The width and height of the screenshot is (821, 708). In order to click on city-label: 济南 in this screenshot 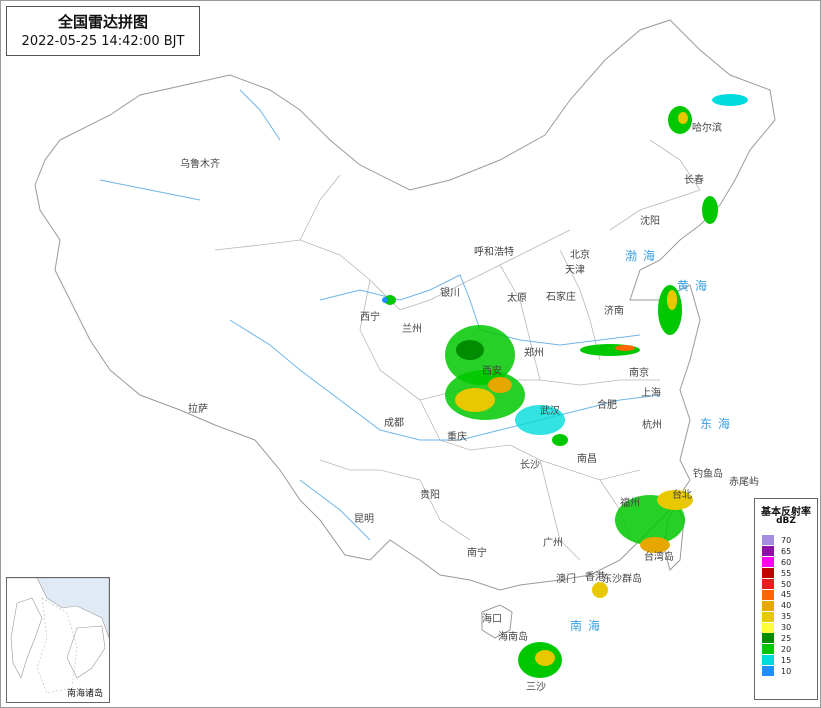, I will do `click(614, 310)`.